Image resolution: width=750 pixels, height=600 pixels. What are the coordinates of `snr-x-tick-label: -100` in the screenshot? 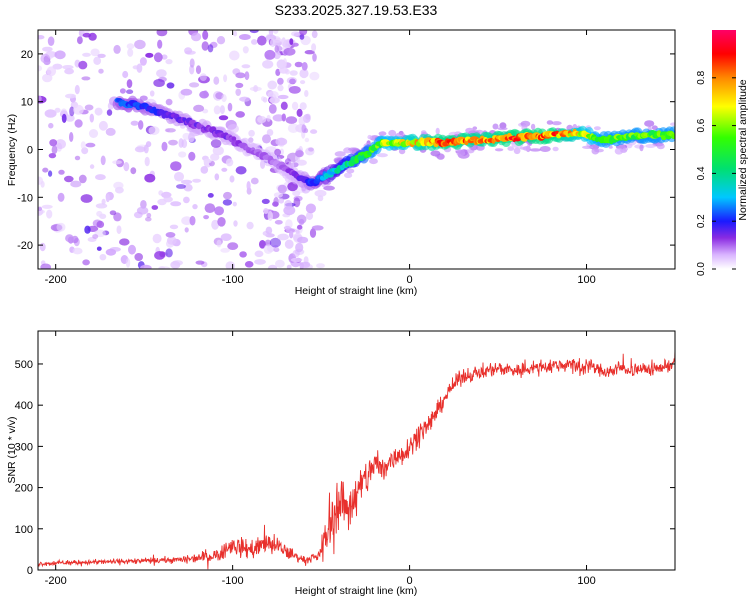 It's located at (233, 581).